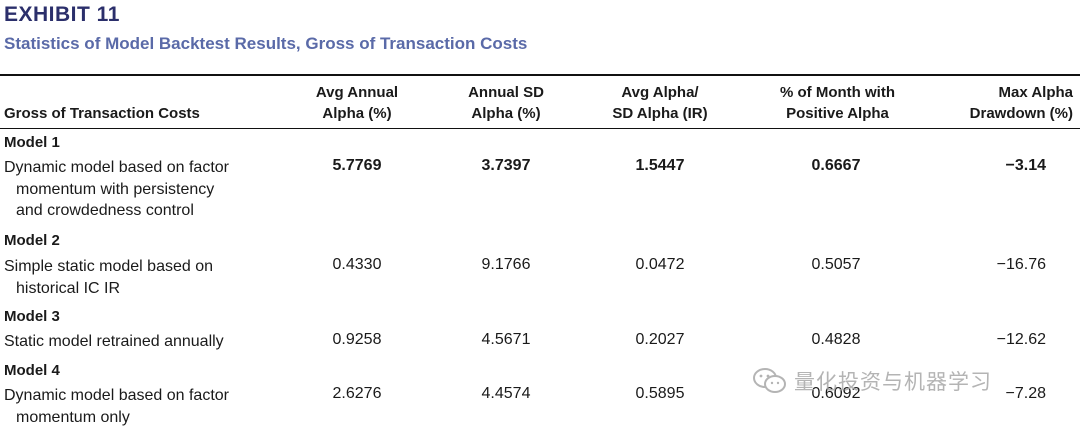 The width and height of the screenshot is (1080, 429). I want to click on model-2-annual-sd-alpha: 9.1766, so click(506, 264).